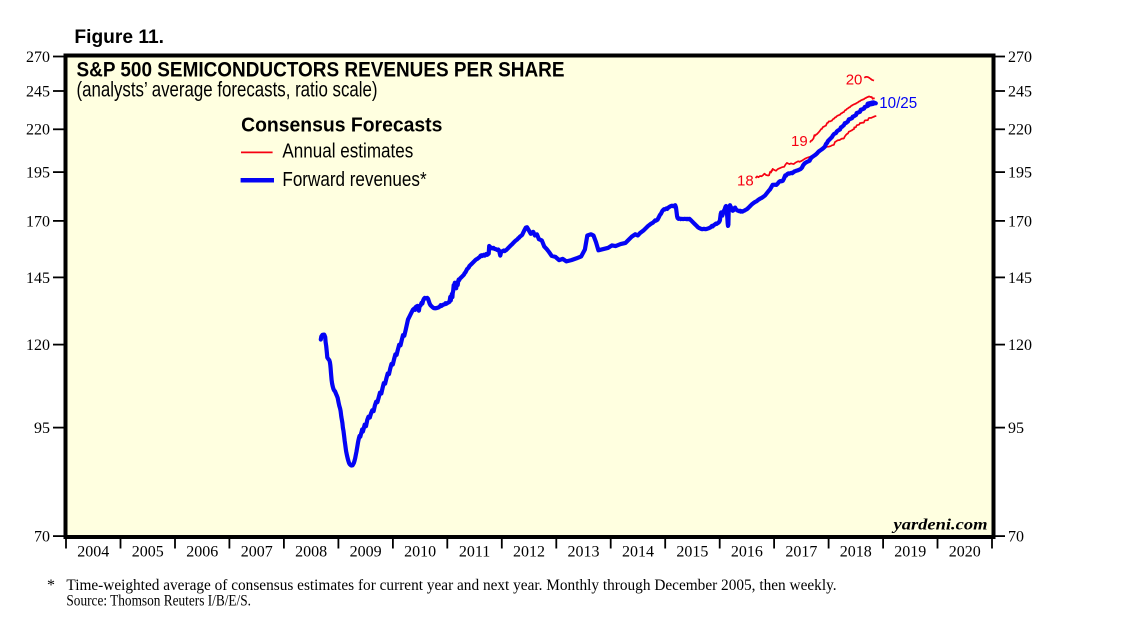 The width and height of the screenshot is (1138, 626). Describe the element at coordinates (965, 552) in the screenshot. I see `svg-text: 2020` at that location.